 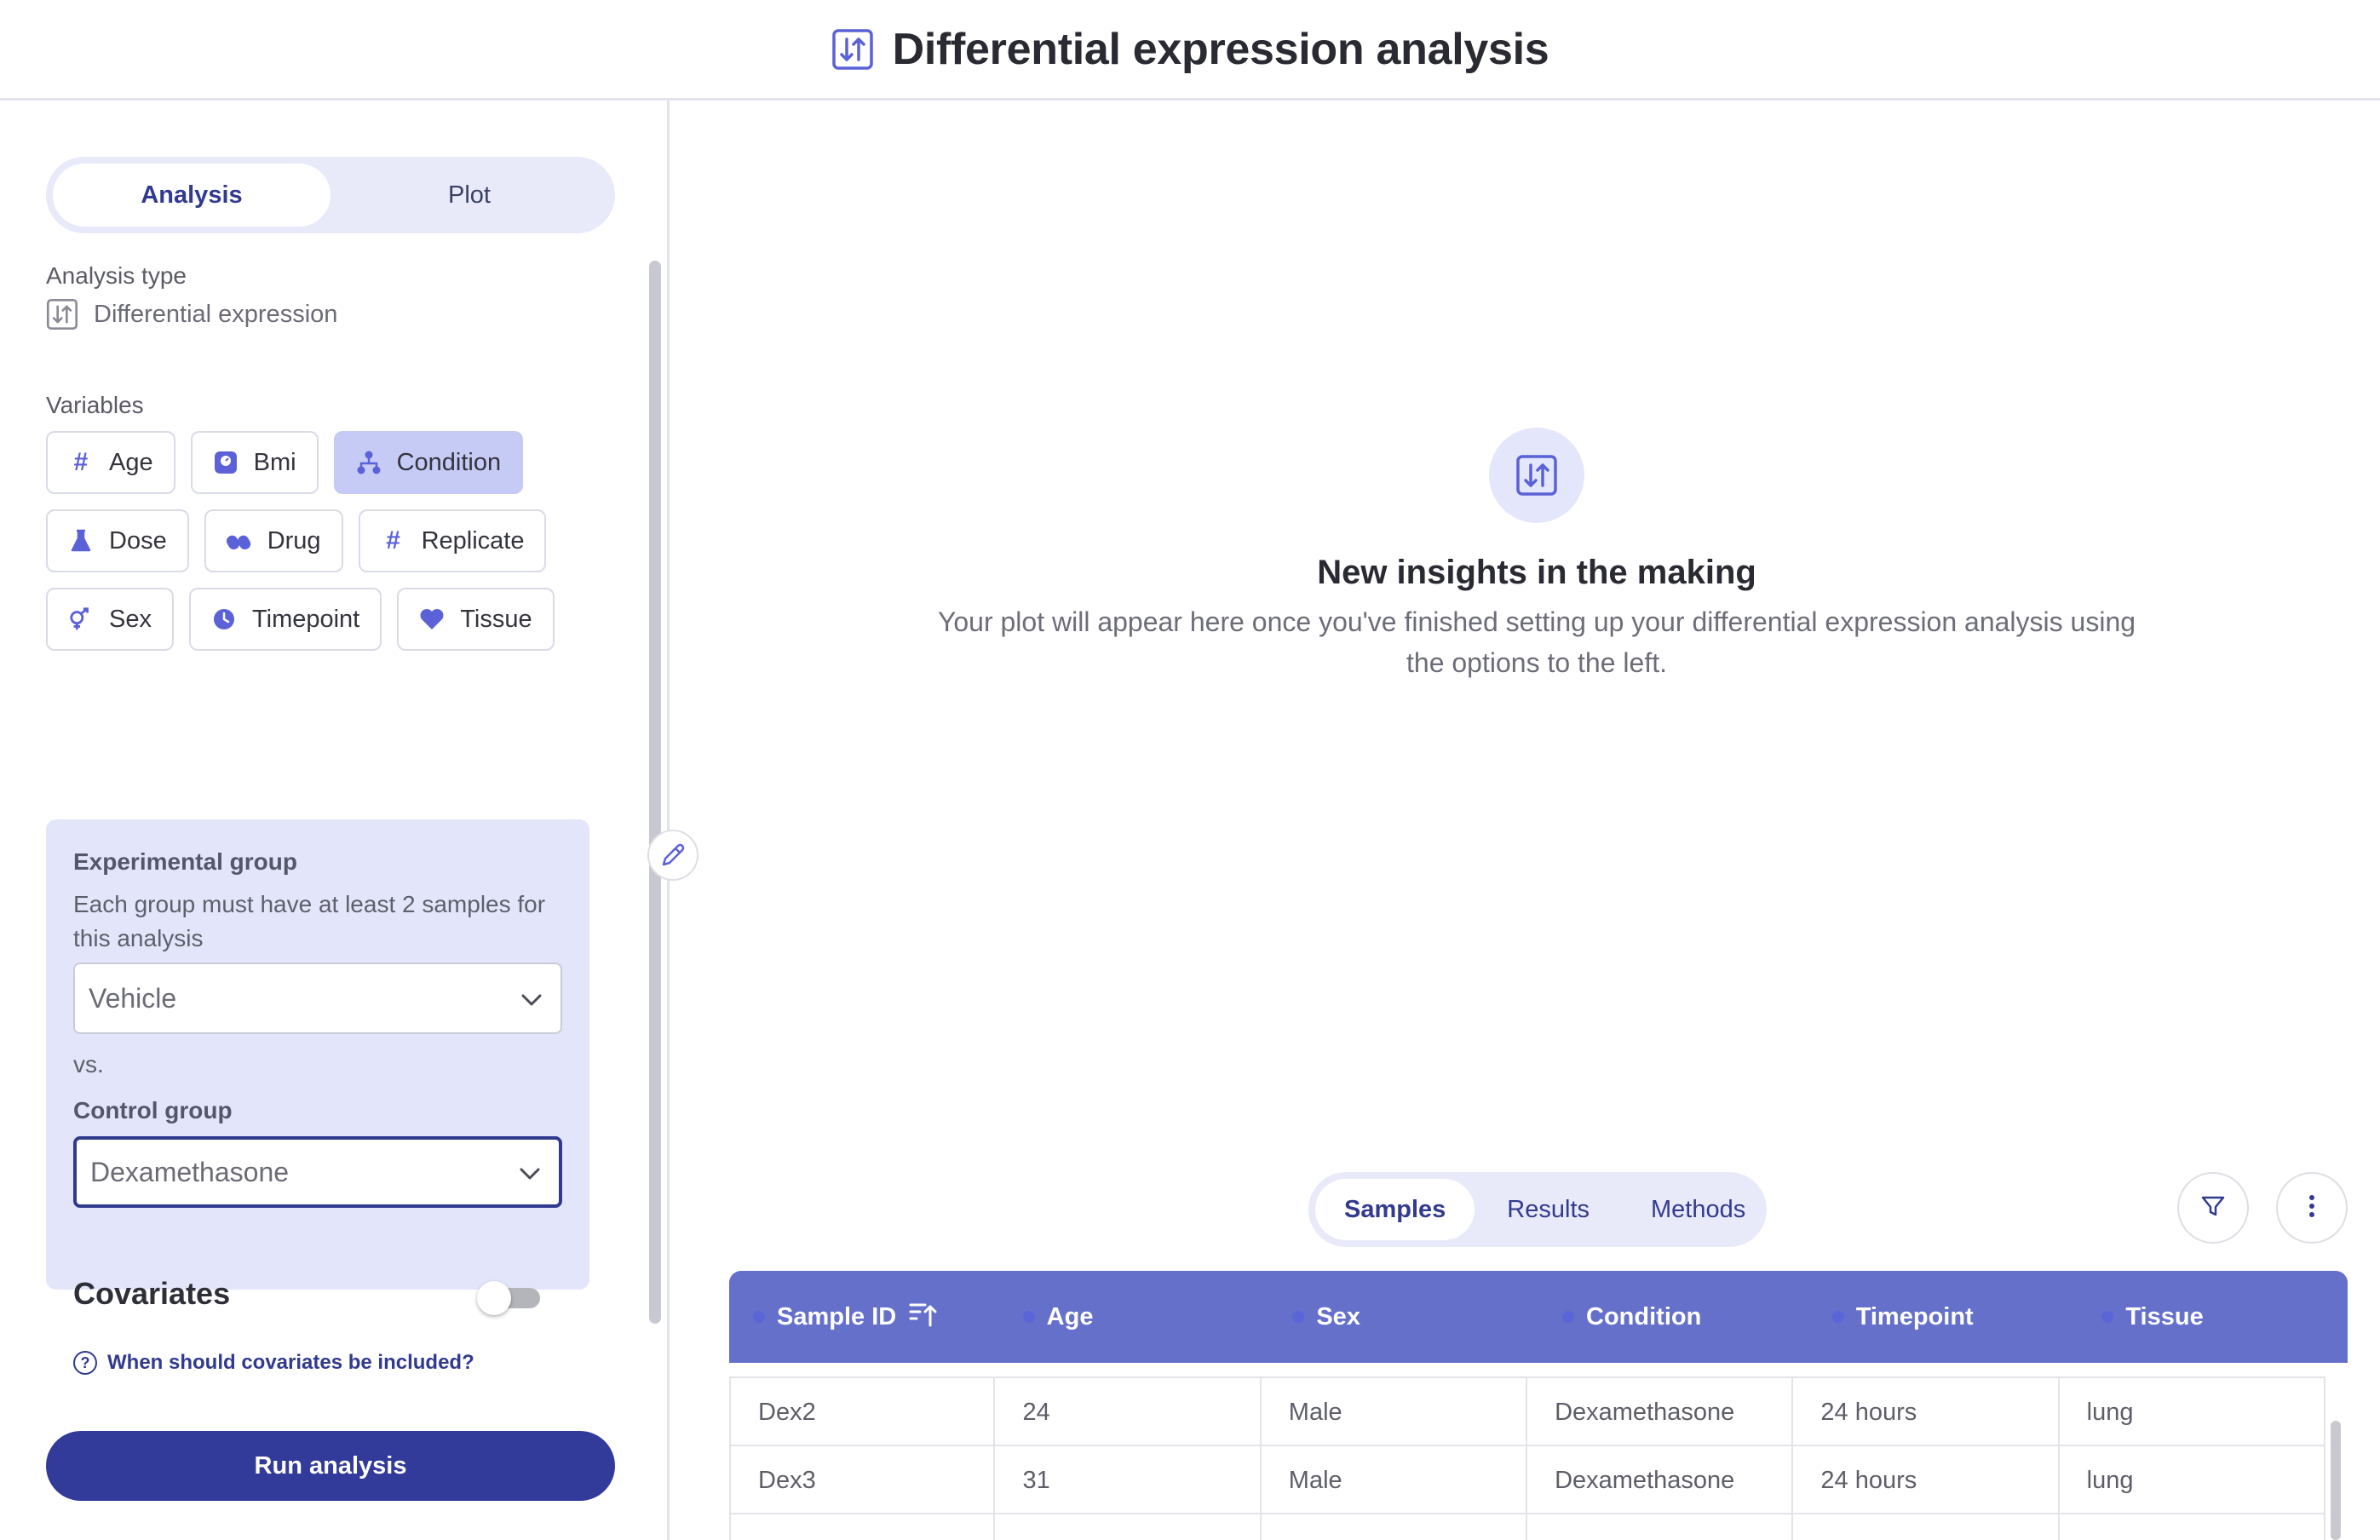 What do you see at coordinates (923, 1317) in the screenshot?
I see `sort-ascending-icon` at bounding box center [923, 1317].